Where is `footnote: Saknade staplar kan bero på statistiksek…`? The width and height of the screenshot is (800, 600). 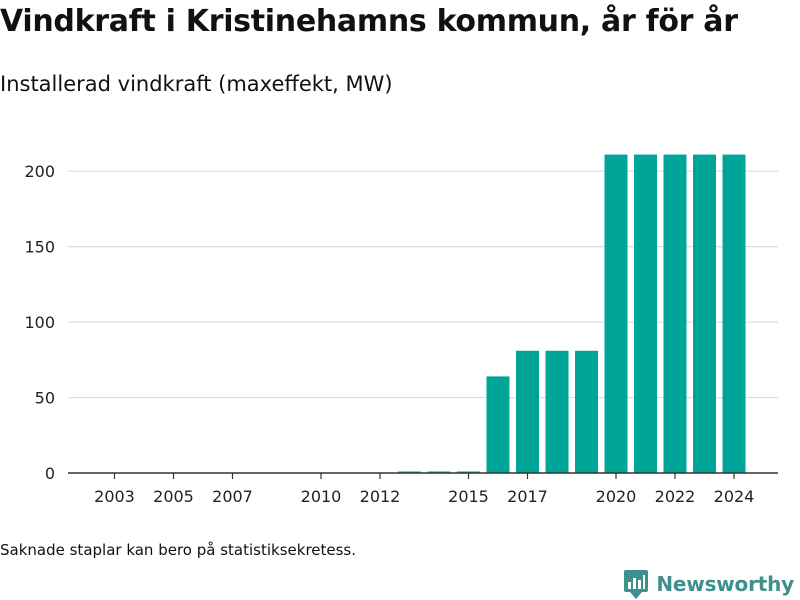
footnote: Saknade staplar kan bero på statistiksek… is located at coordinates (178, 550).